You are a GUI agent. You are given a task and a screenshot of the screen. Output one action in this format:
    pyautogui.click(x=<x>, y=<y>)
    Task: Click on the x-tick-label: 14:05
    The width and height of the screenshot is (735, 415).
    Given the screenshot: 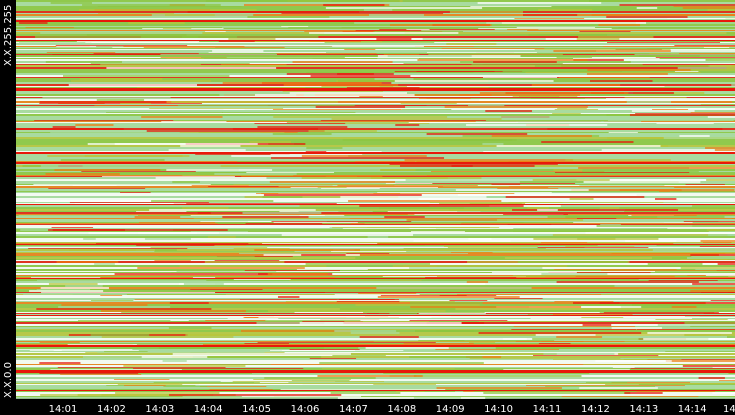 What is the action you would take?
    pyautogui.click(x=256, y=409)
    